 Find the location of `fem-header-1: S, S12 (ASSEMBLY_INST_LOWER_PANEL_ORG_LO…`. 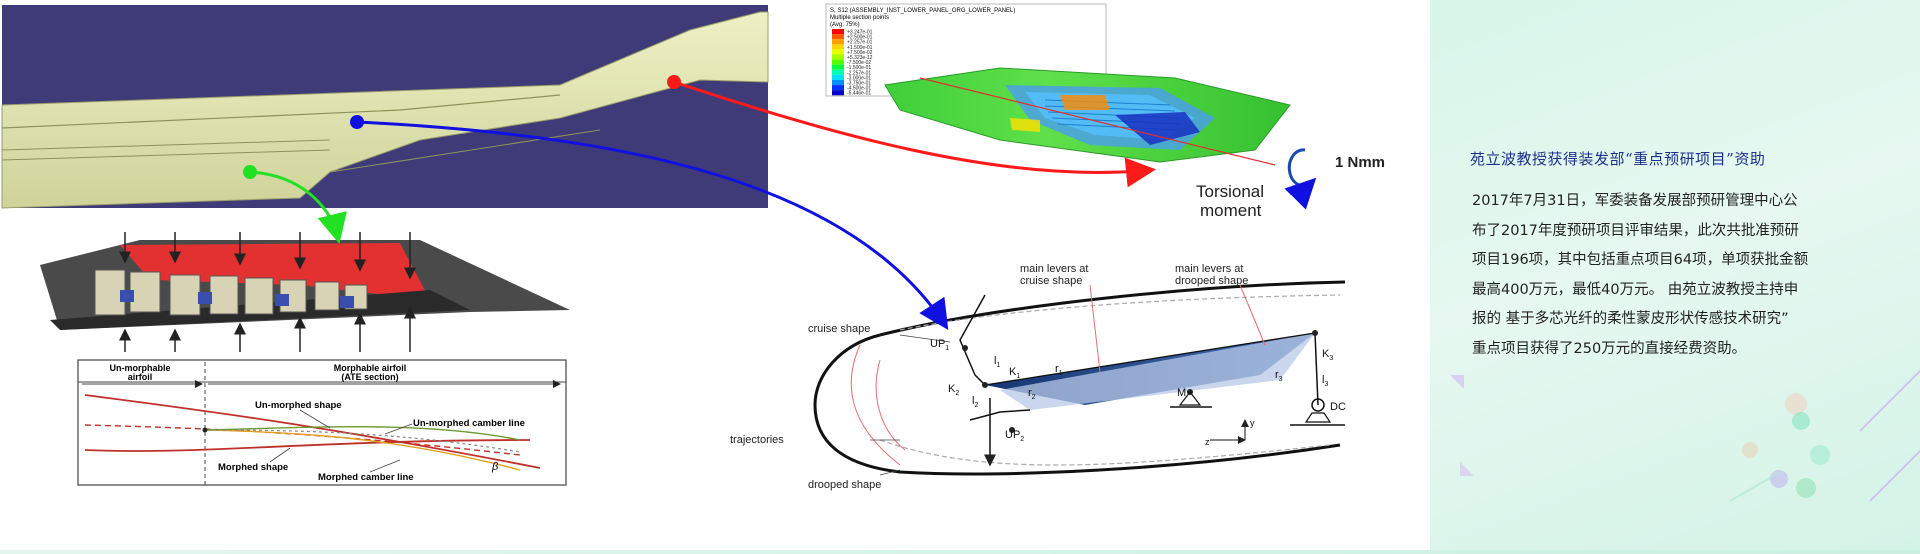

fem-header-1: S, S12 (ASSEMBLY_INST_LOWER_PANEL_ORG_LO… is located at coordinates (922, 11).